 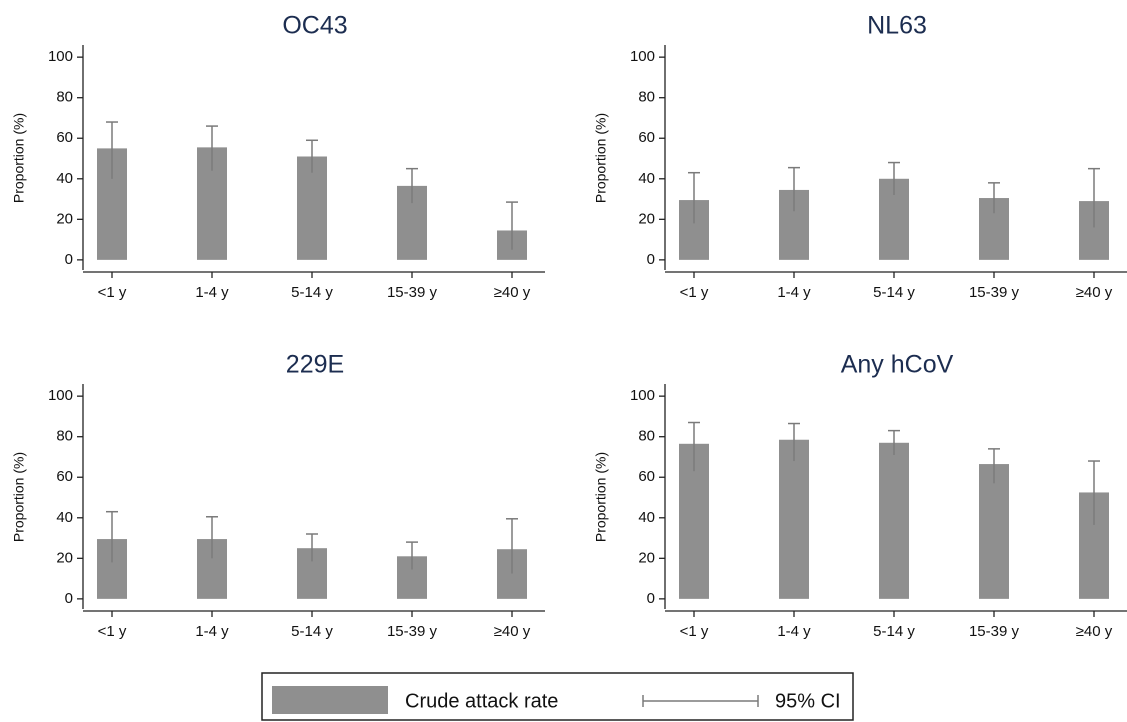 What do you see at coordinates (897, 26) in the screenshot?
I see `chart-title: NL63` at bounding box center [897, 26].